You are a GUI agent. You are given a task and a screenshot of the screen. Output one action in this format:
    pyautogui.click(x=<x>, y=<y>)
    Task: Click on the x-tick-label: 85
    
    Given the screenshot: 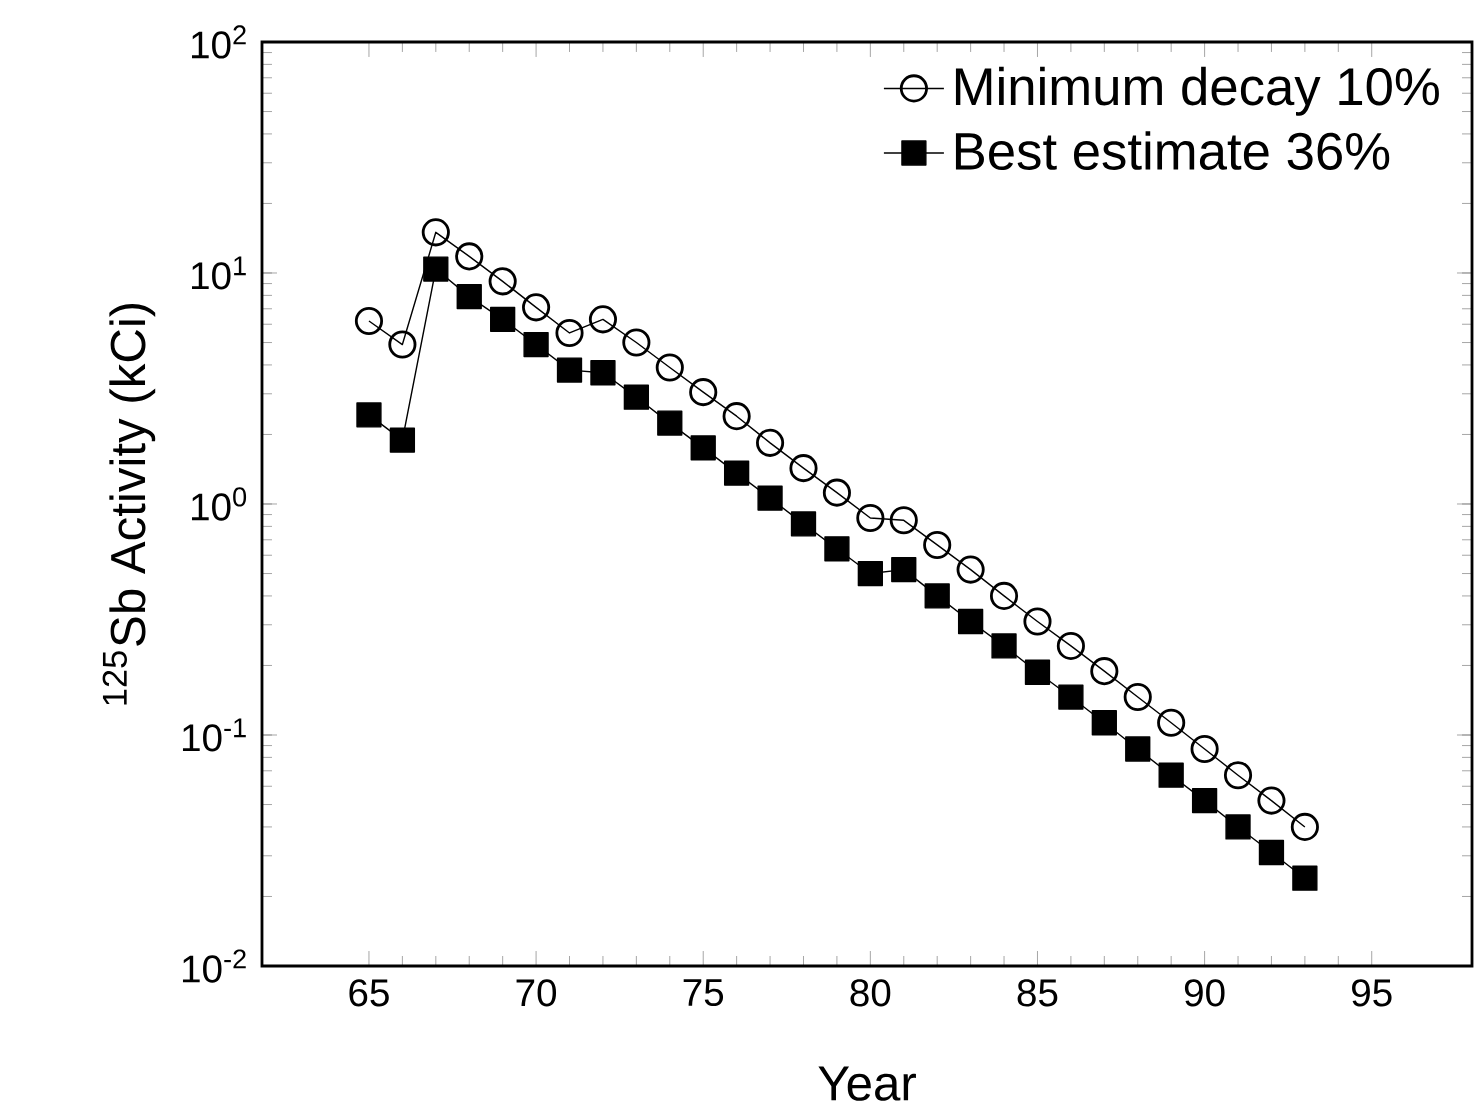 What is the action you would take?
    pyautogui.click(x=1037, y=993)
    